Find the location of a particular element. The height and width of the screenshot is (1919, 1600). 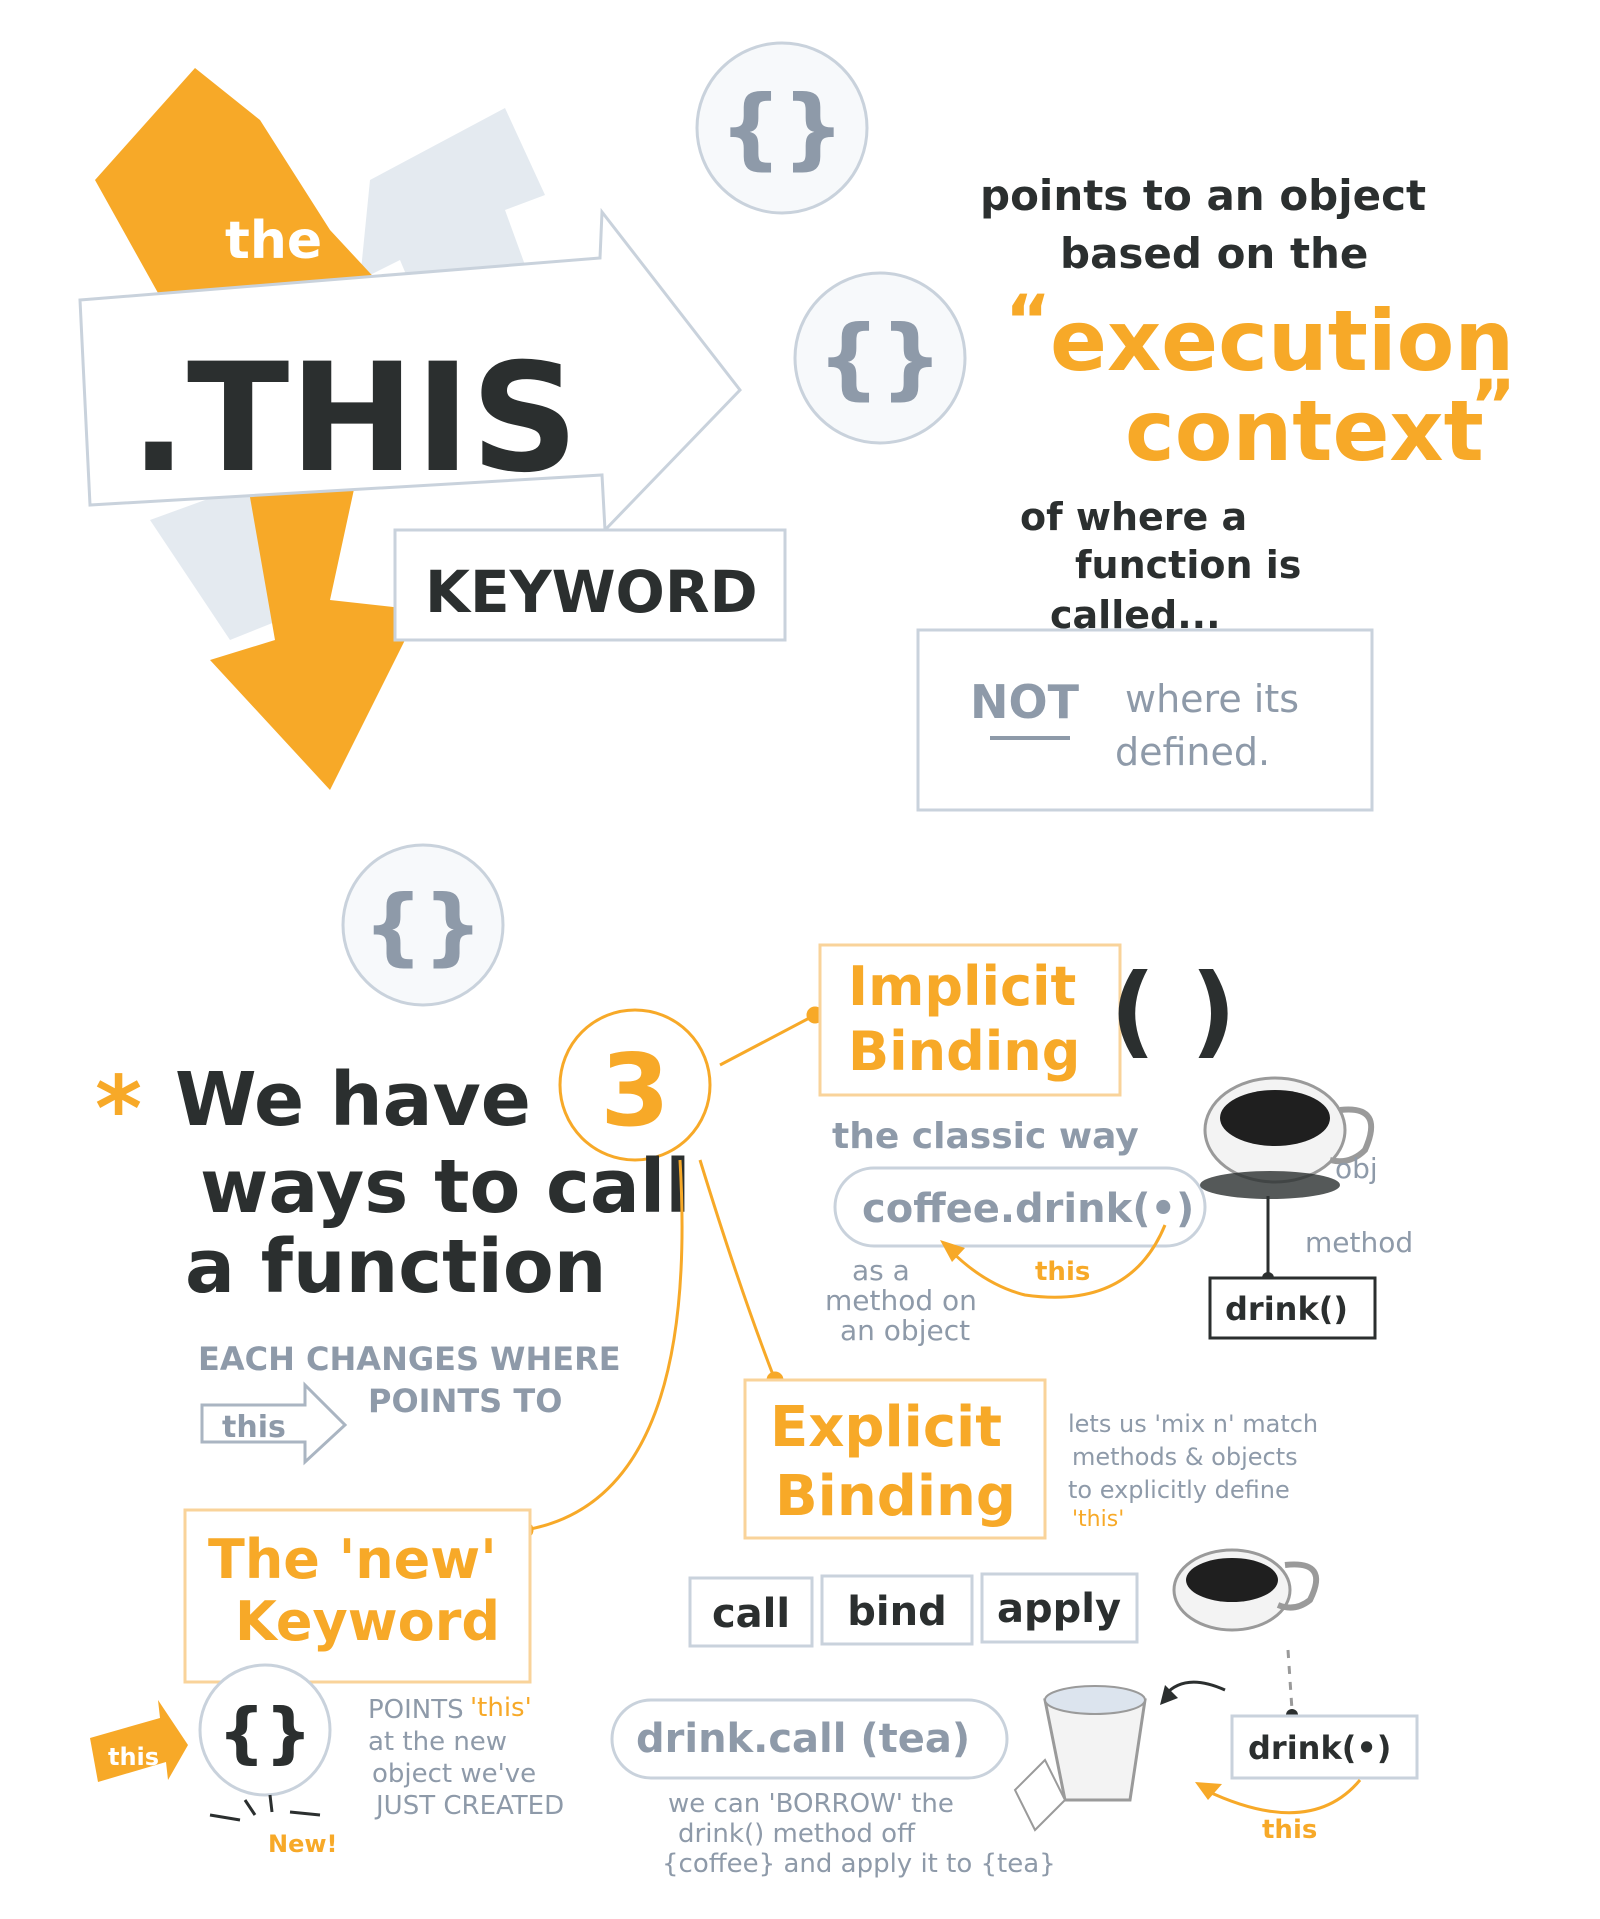

implicit-this-label: this is located at coordinates (1062, 1272).